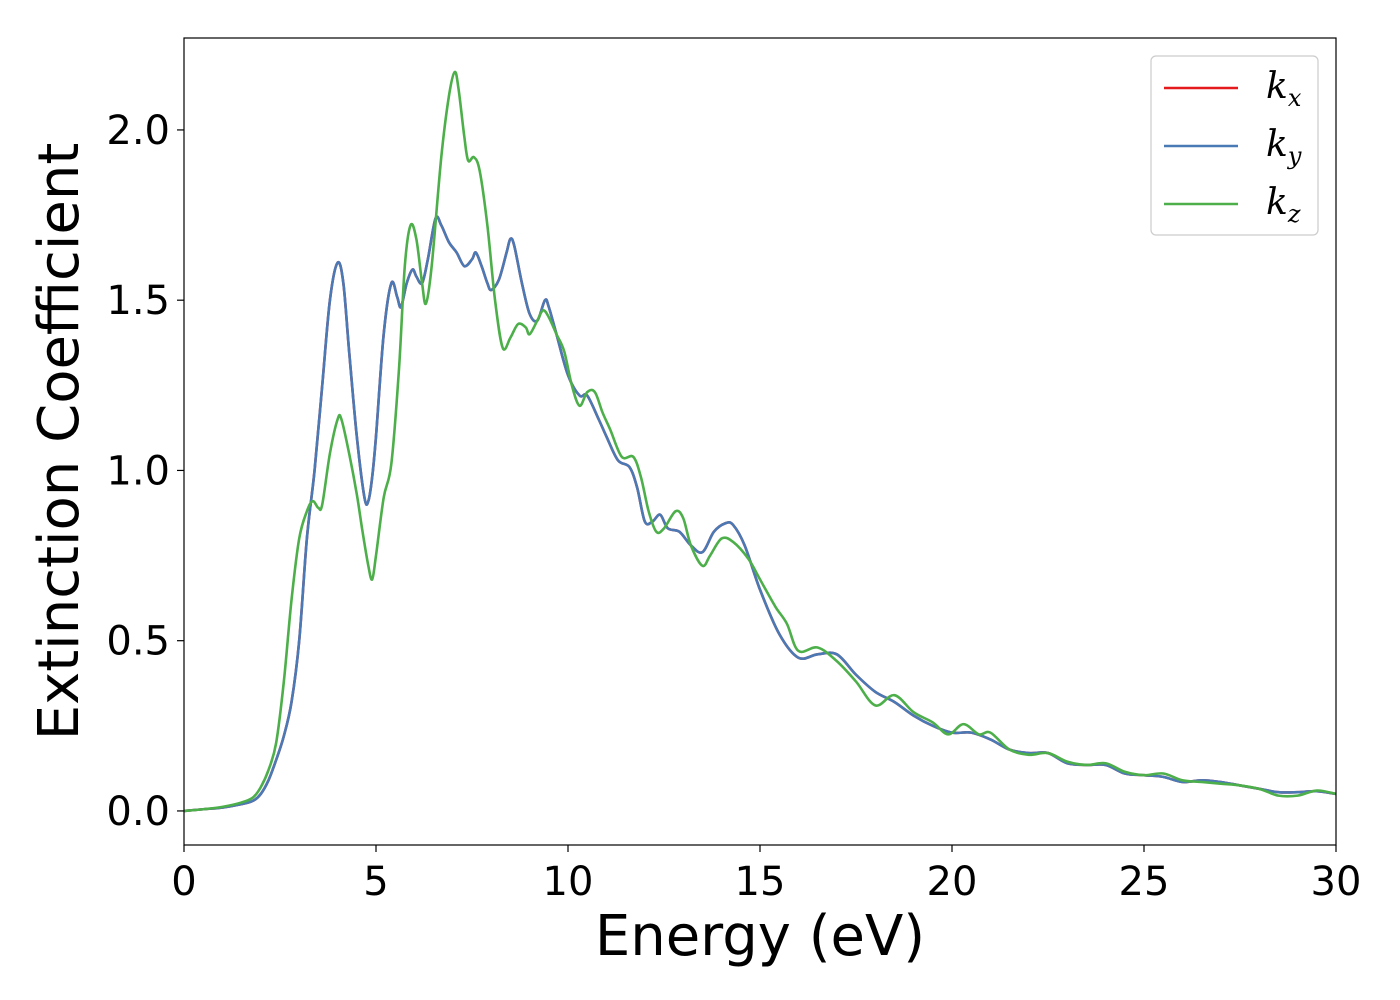 This screenshot has width=1400, height=1000. Describe the element at coordinates (952, 882) in the screenshot. I see `x-tick-label: 20` at that location.